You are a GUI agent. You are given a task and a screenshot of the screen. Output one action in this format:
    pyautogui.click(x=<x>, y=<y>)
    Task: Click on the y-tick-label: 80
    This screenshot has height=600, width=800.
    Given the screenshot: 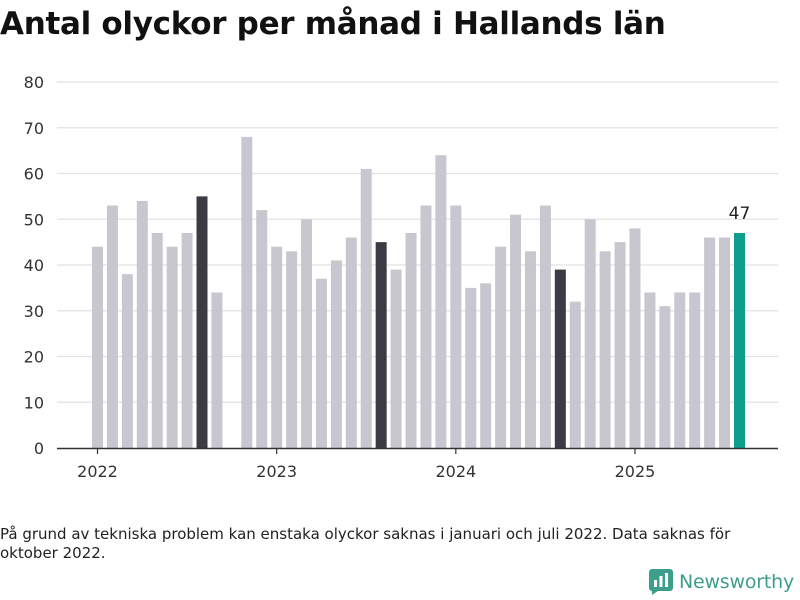 What is the action you would take?
    pyautogui.click(x=34, y=82)
    